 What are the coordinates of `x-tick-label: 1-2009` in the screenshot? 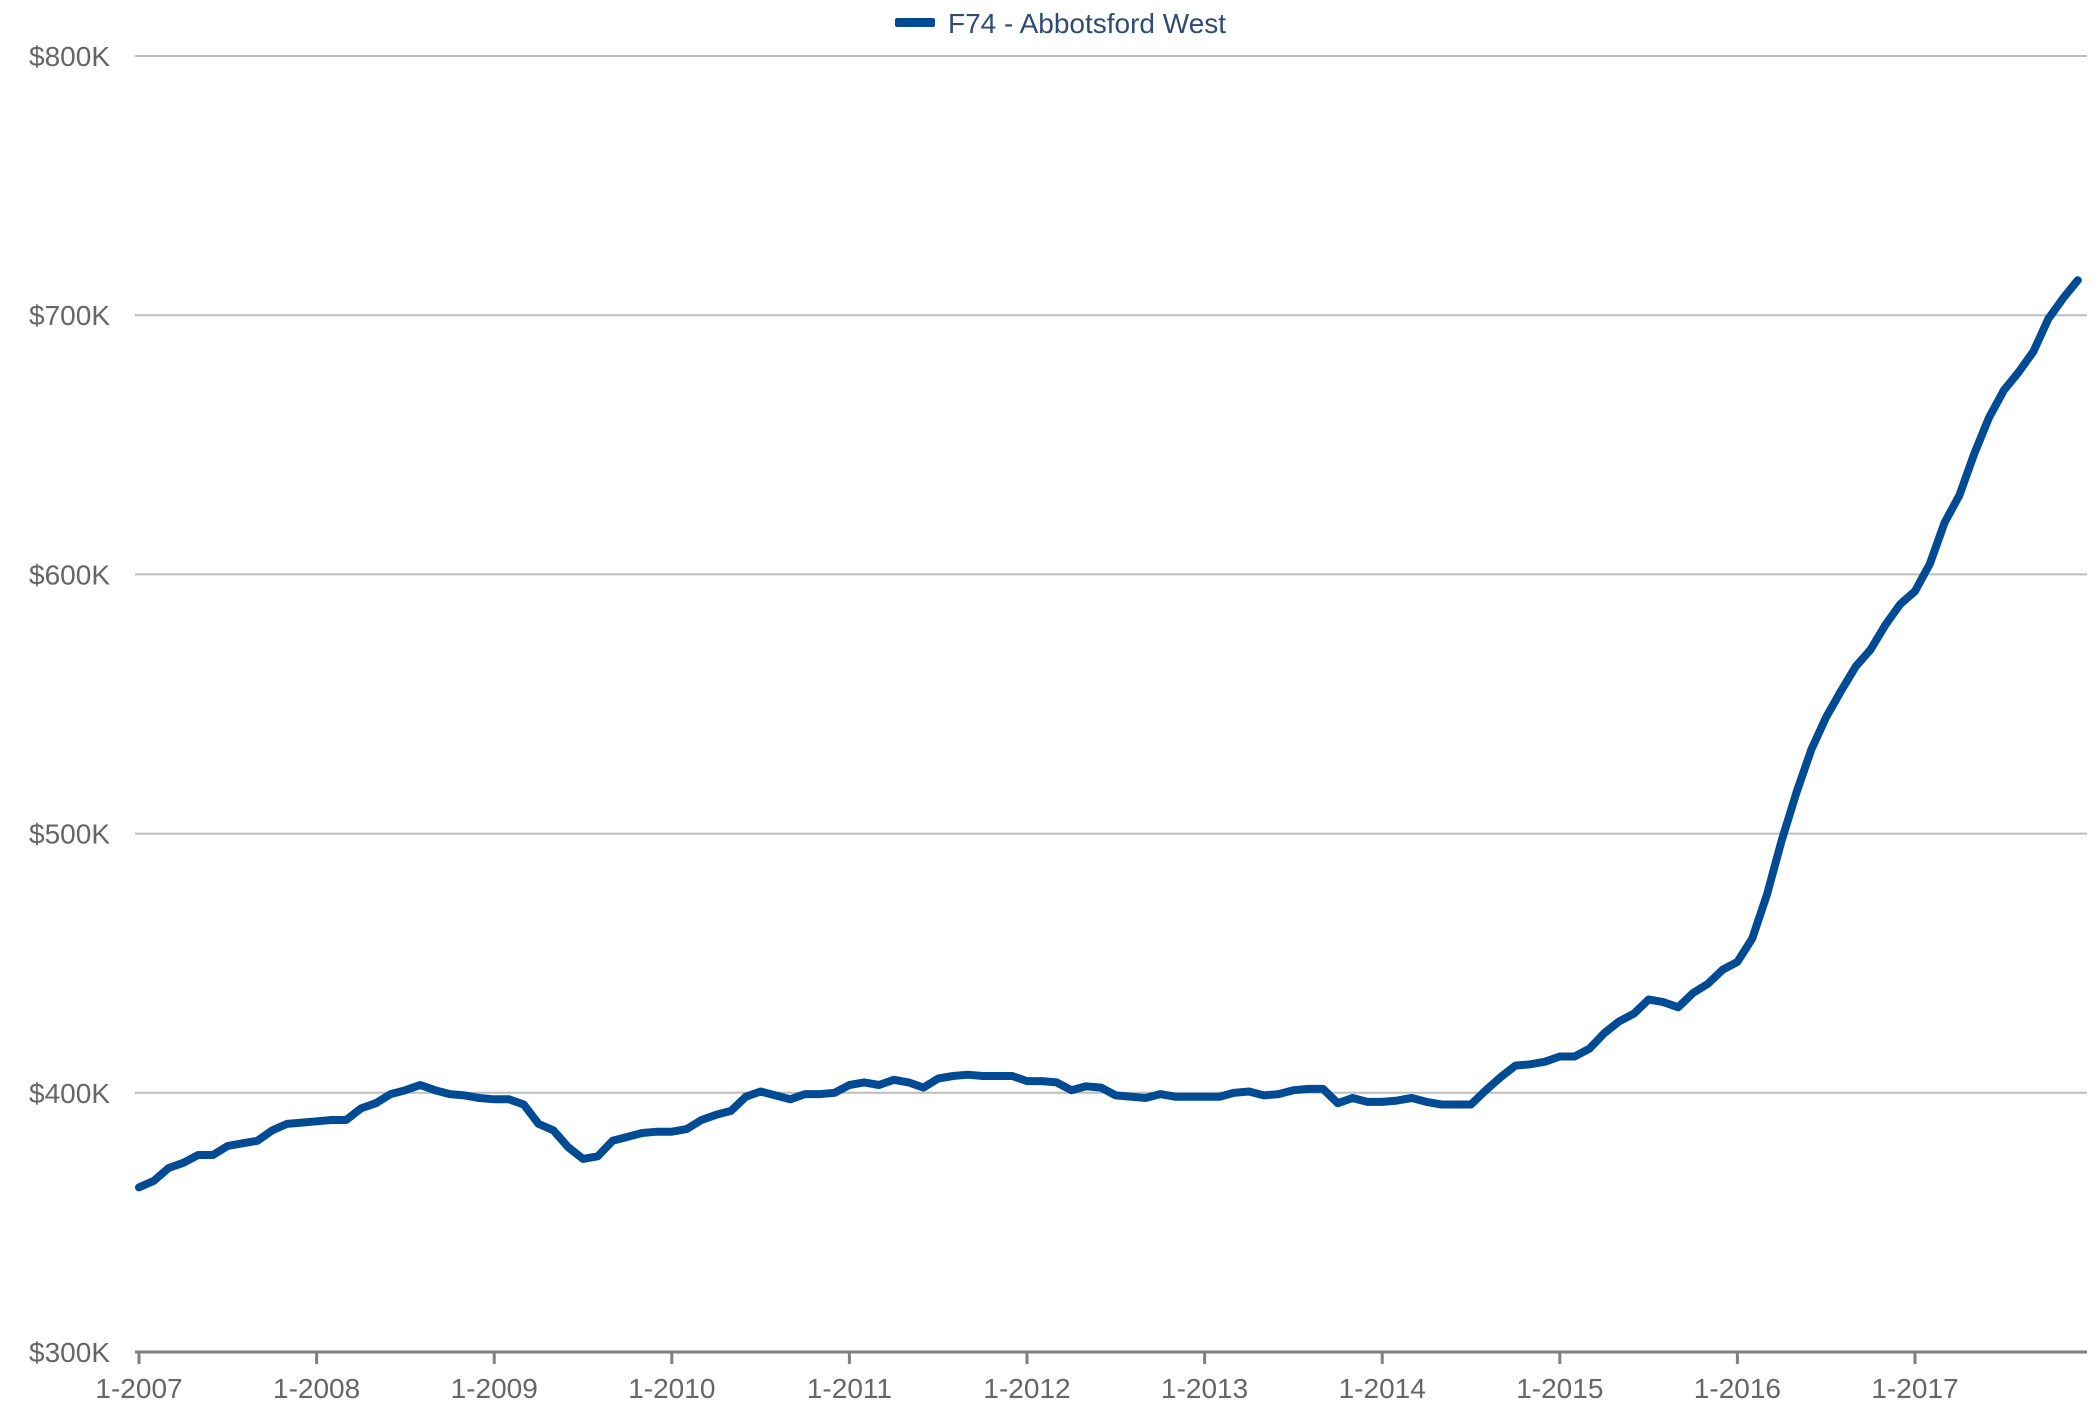 It's located at (494, 1388).